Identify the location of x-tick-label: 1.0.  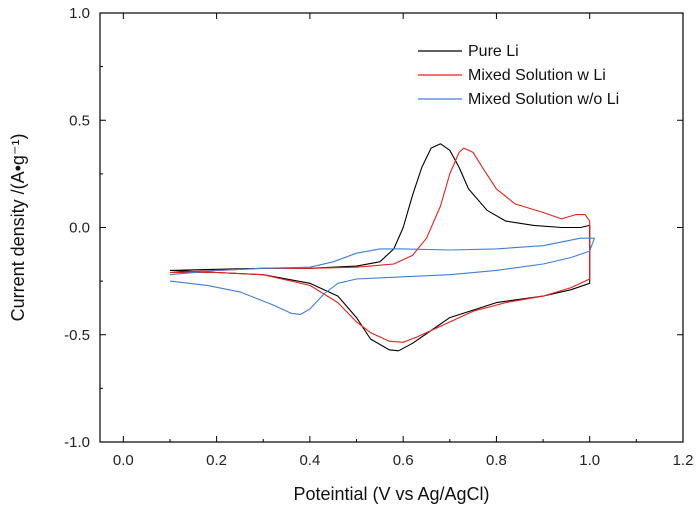
(589, 460).